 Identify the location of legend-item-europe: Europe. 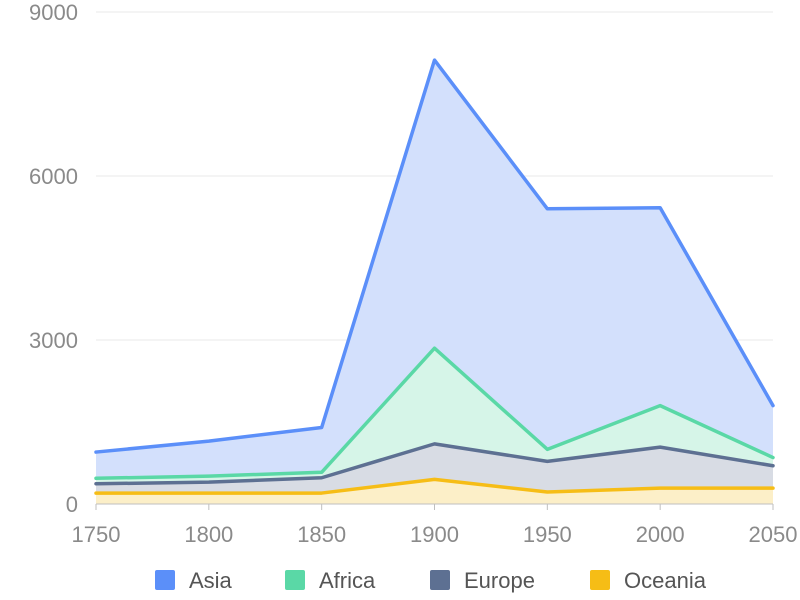
(482, 580).